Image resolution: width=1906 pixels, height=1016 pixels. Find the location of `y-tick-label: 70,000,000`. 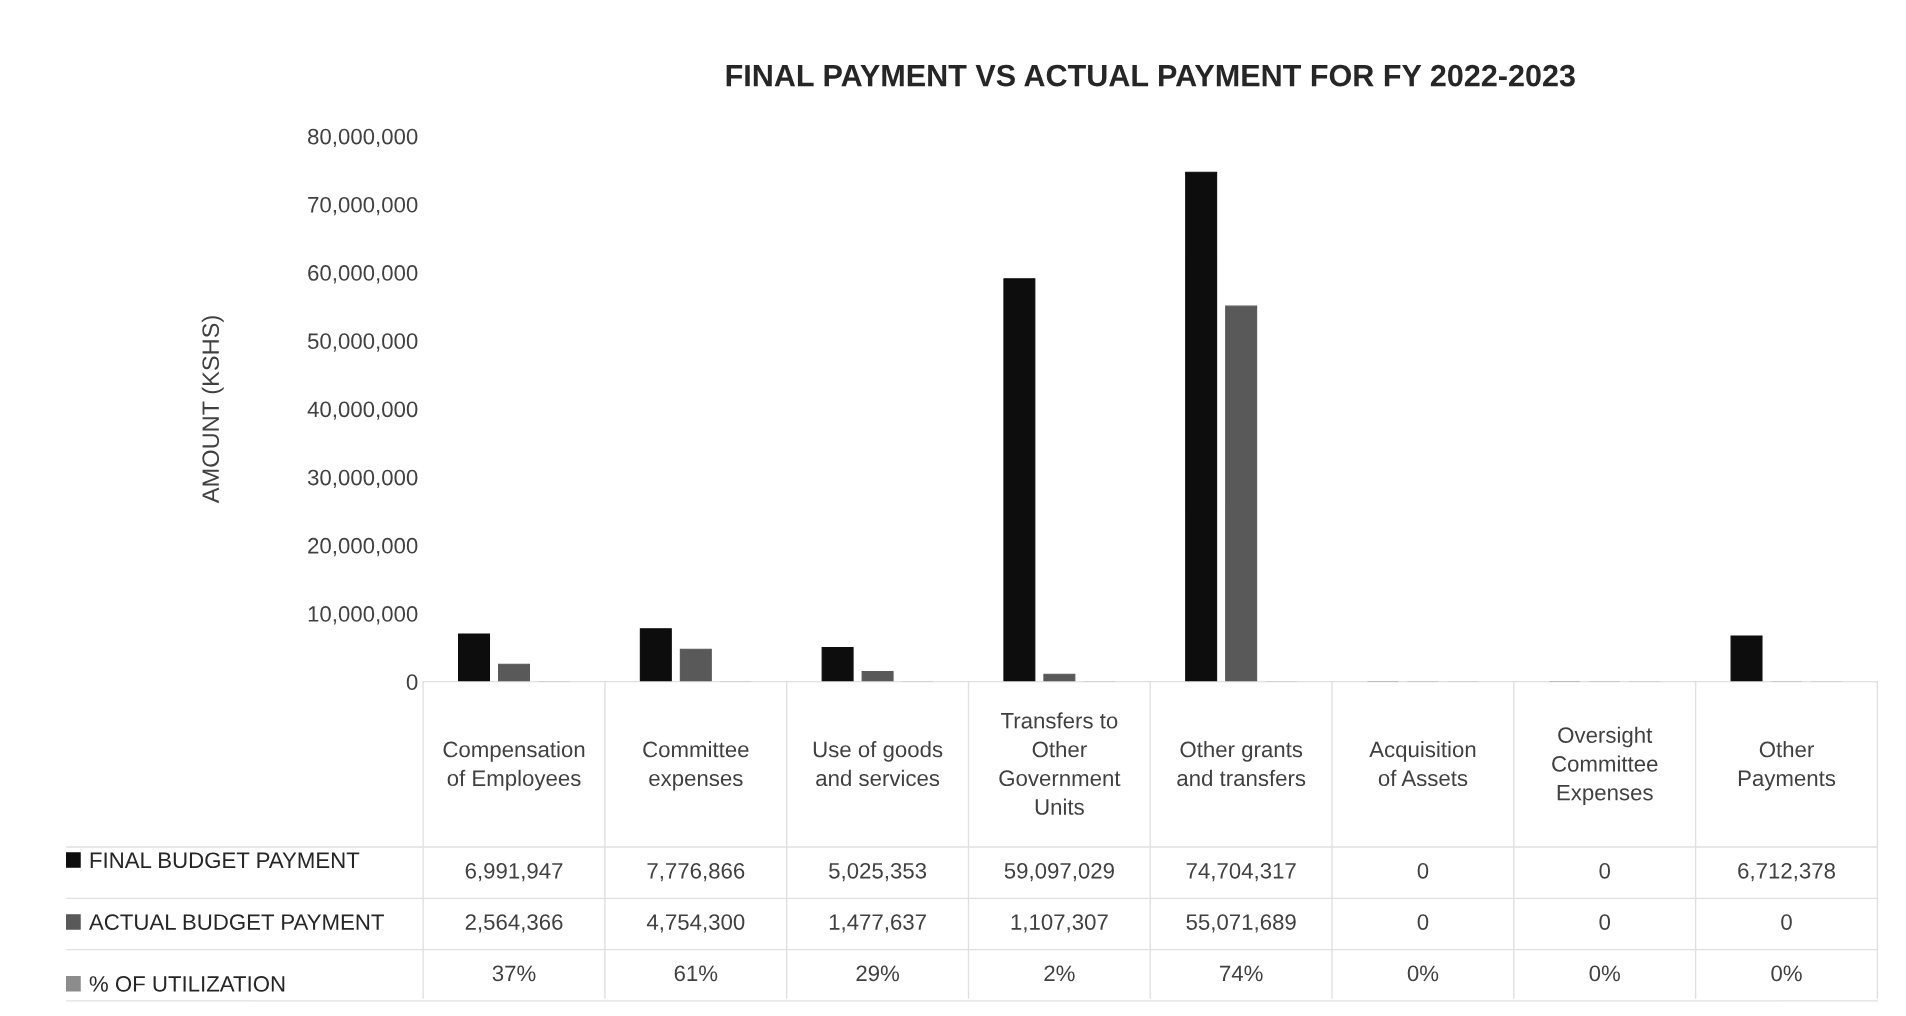

y-tick-label: 70,000,000 is located at coordinates (363, 206).